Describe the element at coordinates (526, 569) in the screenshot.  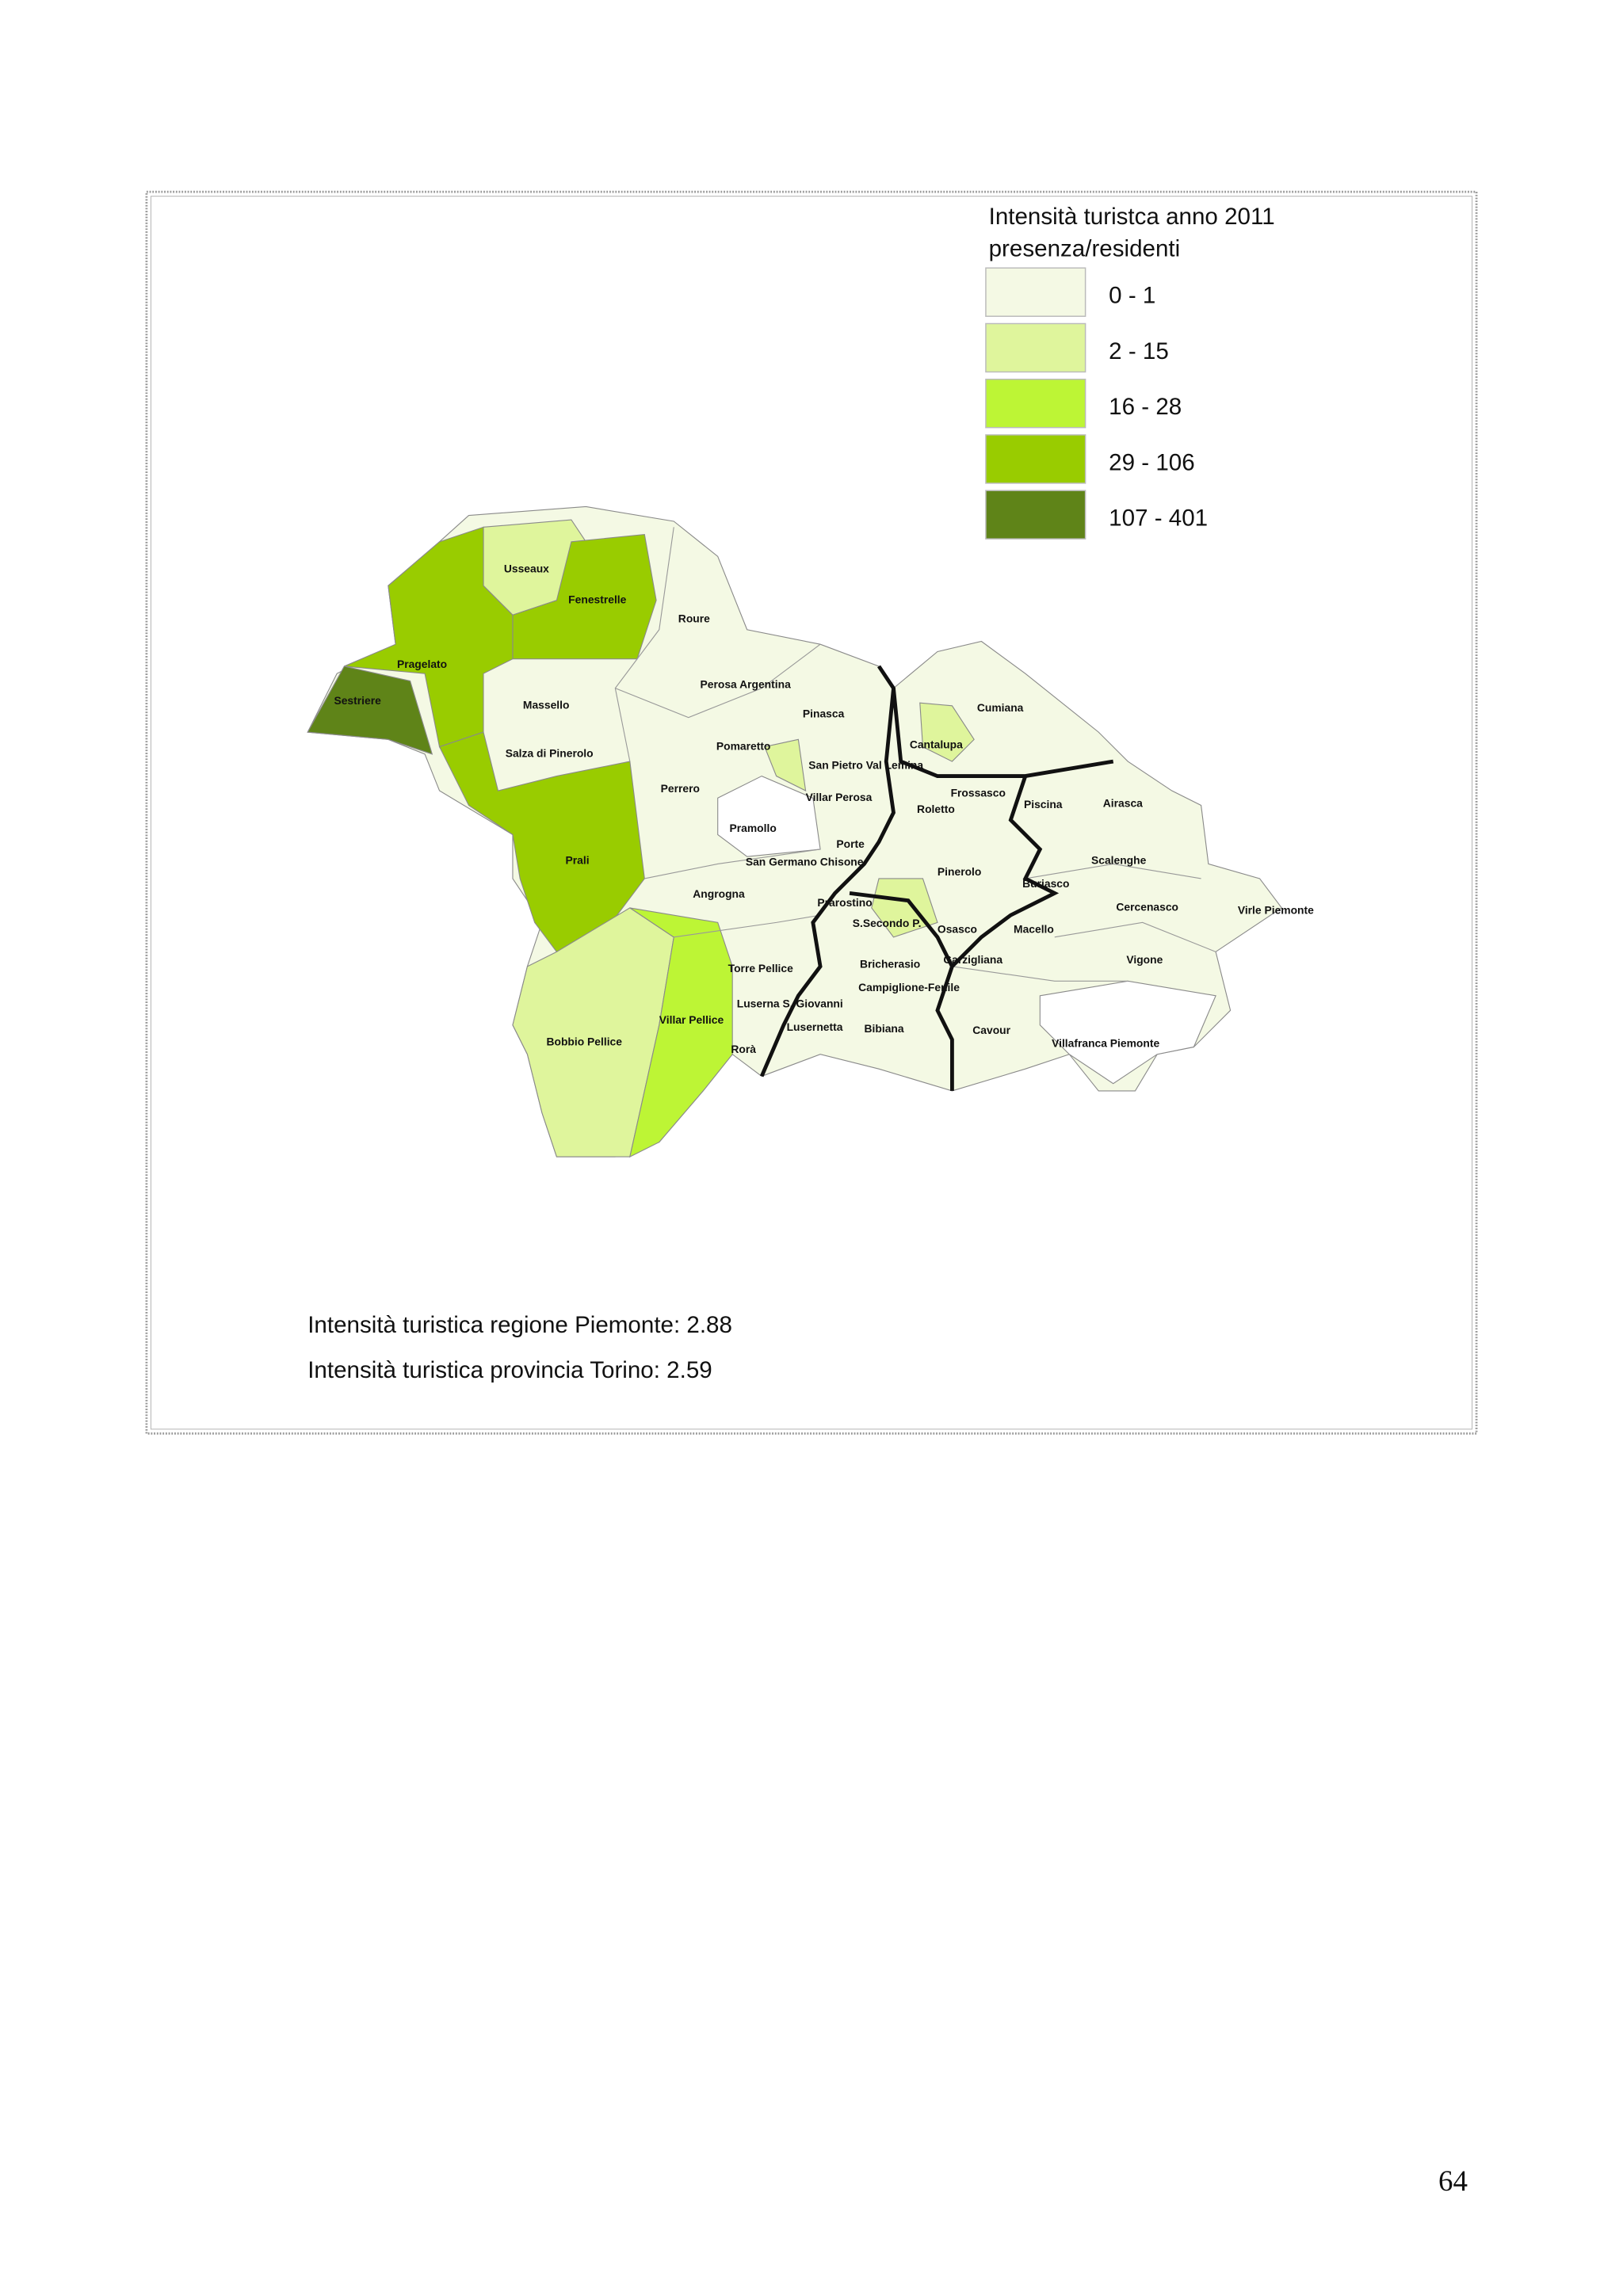
I see `municipality-label: Usseaux` at that location.